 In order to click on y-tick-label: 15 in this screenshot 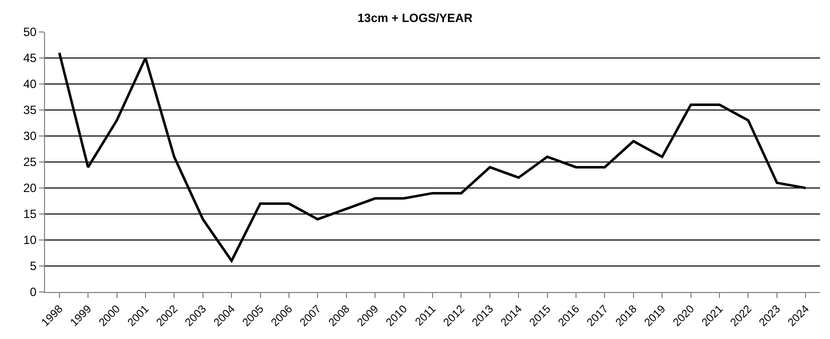, I will do `click(30, 214)`.